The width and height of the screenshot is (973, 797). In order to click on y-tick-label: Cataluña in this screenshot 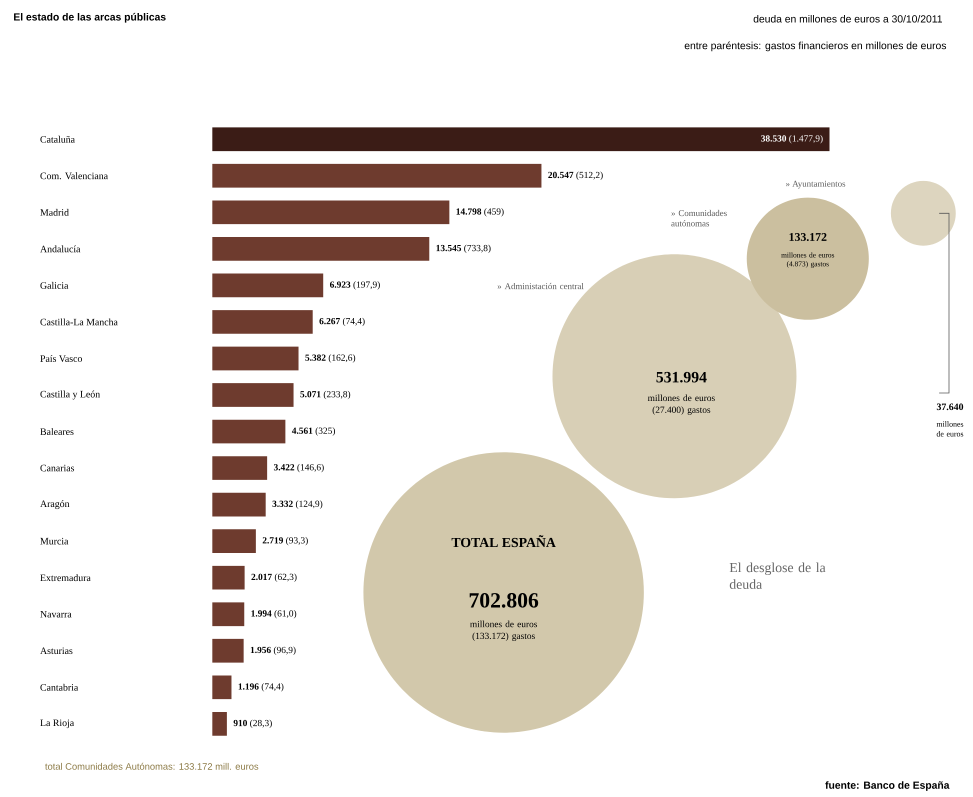, I will do `click(57, 139)`.